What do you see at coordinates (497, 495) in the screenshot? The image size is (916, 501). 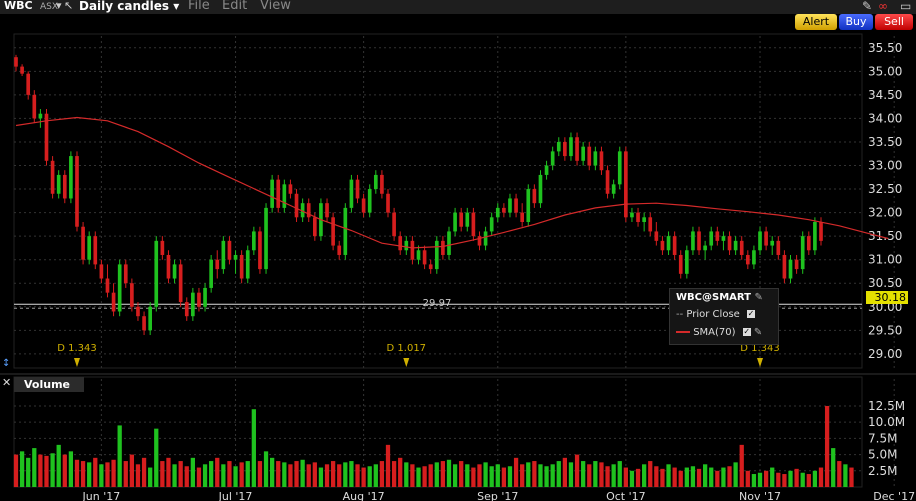 I see `month-label: Sep '17` at bounding box center [497, 495].